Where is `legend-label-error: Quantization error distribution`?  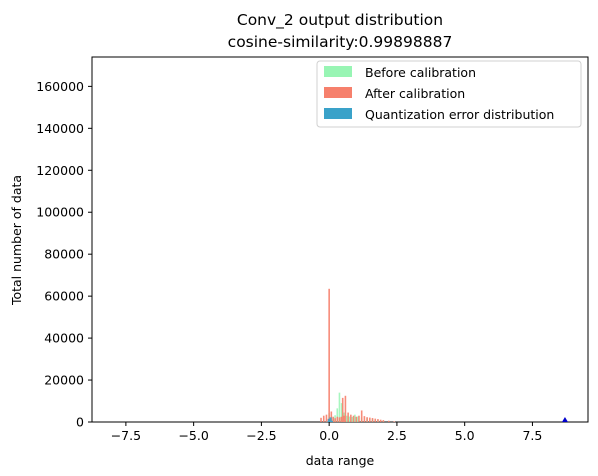
legend-label-error: Quantization error distribution is located at coordinates (459, 114).